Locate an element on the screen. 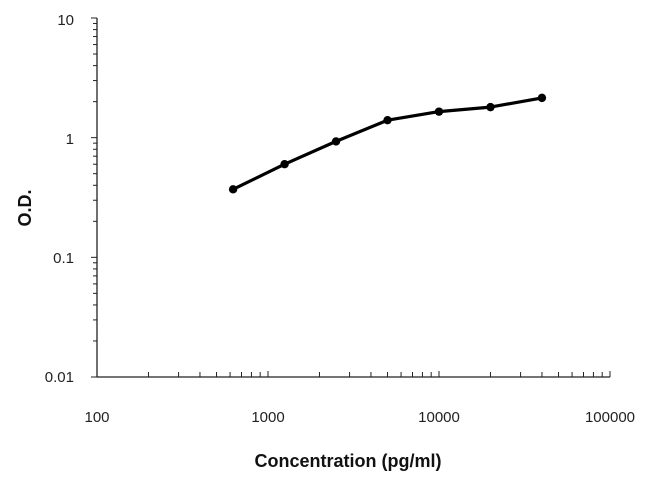 This screenshot has width=650, height=486. y-tick-label-2: 1 is located at coordinates (70, 139).